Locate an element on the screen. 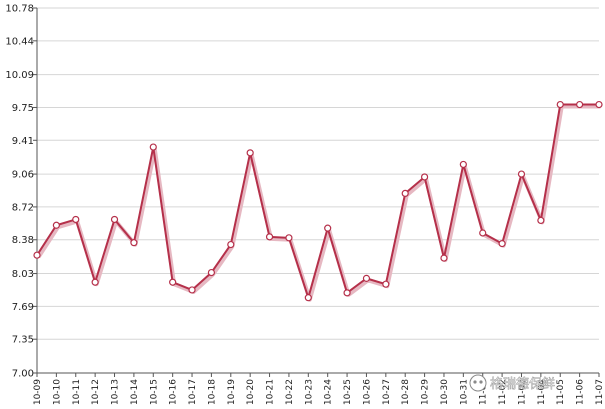 The height and width of the screenshot is (409, 605). x-tick-label: 10-29 is located at coordinates (426, 392).